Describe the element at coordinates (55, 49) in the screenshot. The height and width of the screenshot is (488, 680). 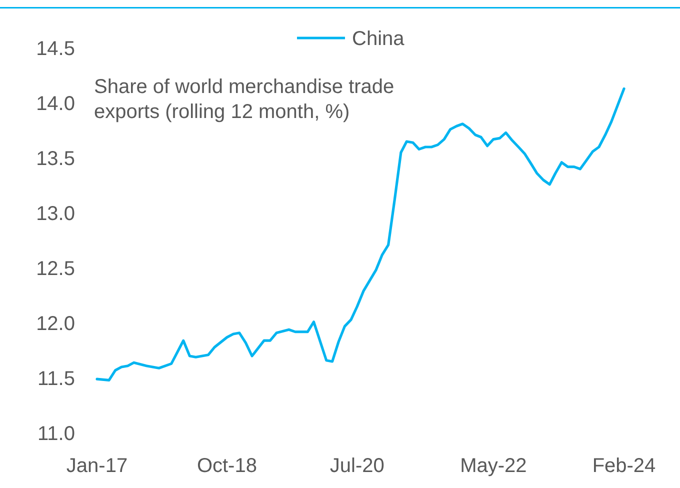
I see `y-tick-label: 14.5` at that location.